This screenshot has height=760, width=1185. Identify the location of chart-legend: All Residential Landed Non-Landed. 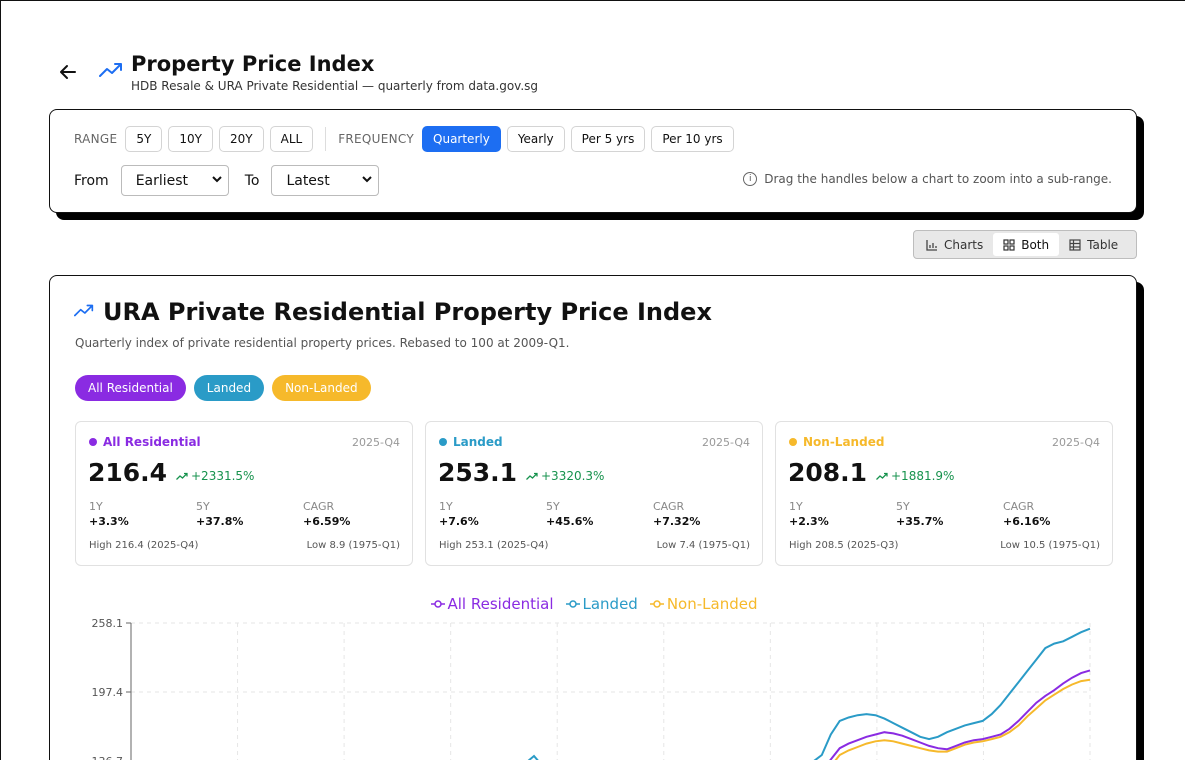
(594, 604).